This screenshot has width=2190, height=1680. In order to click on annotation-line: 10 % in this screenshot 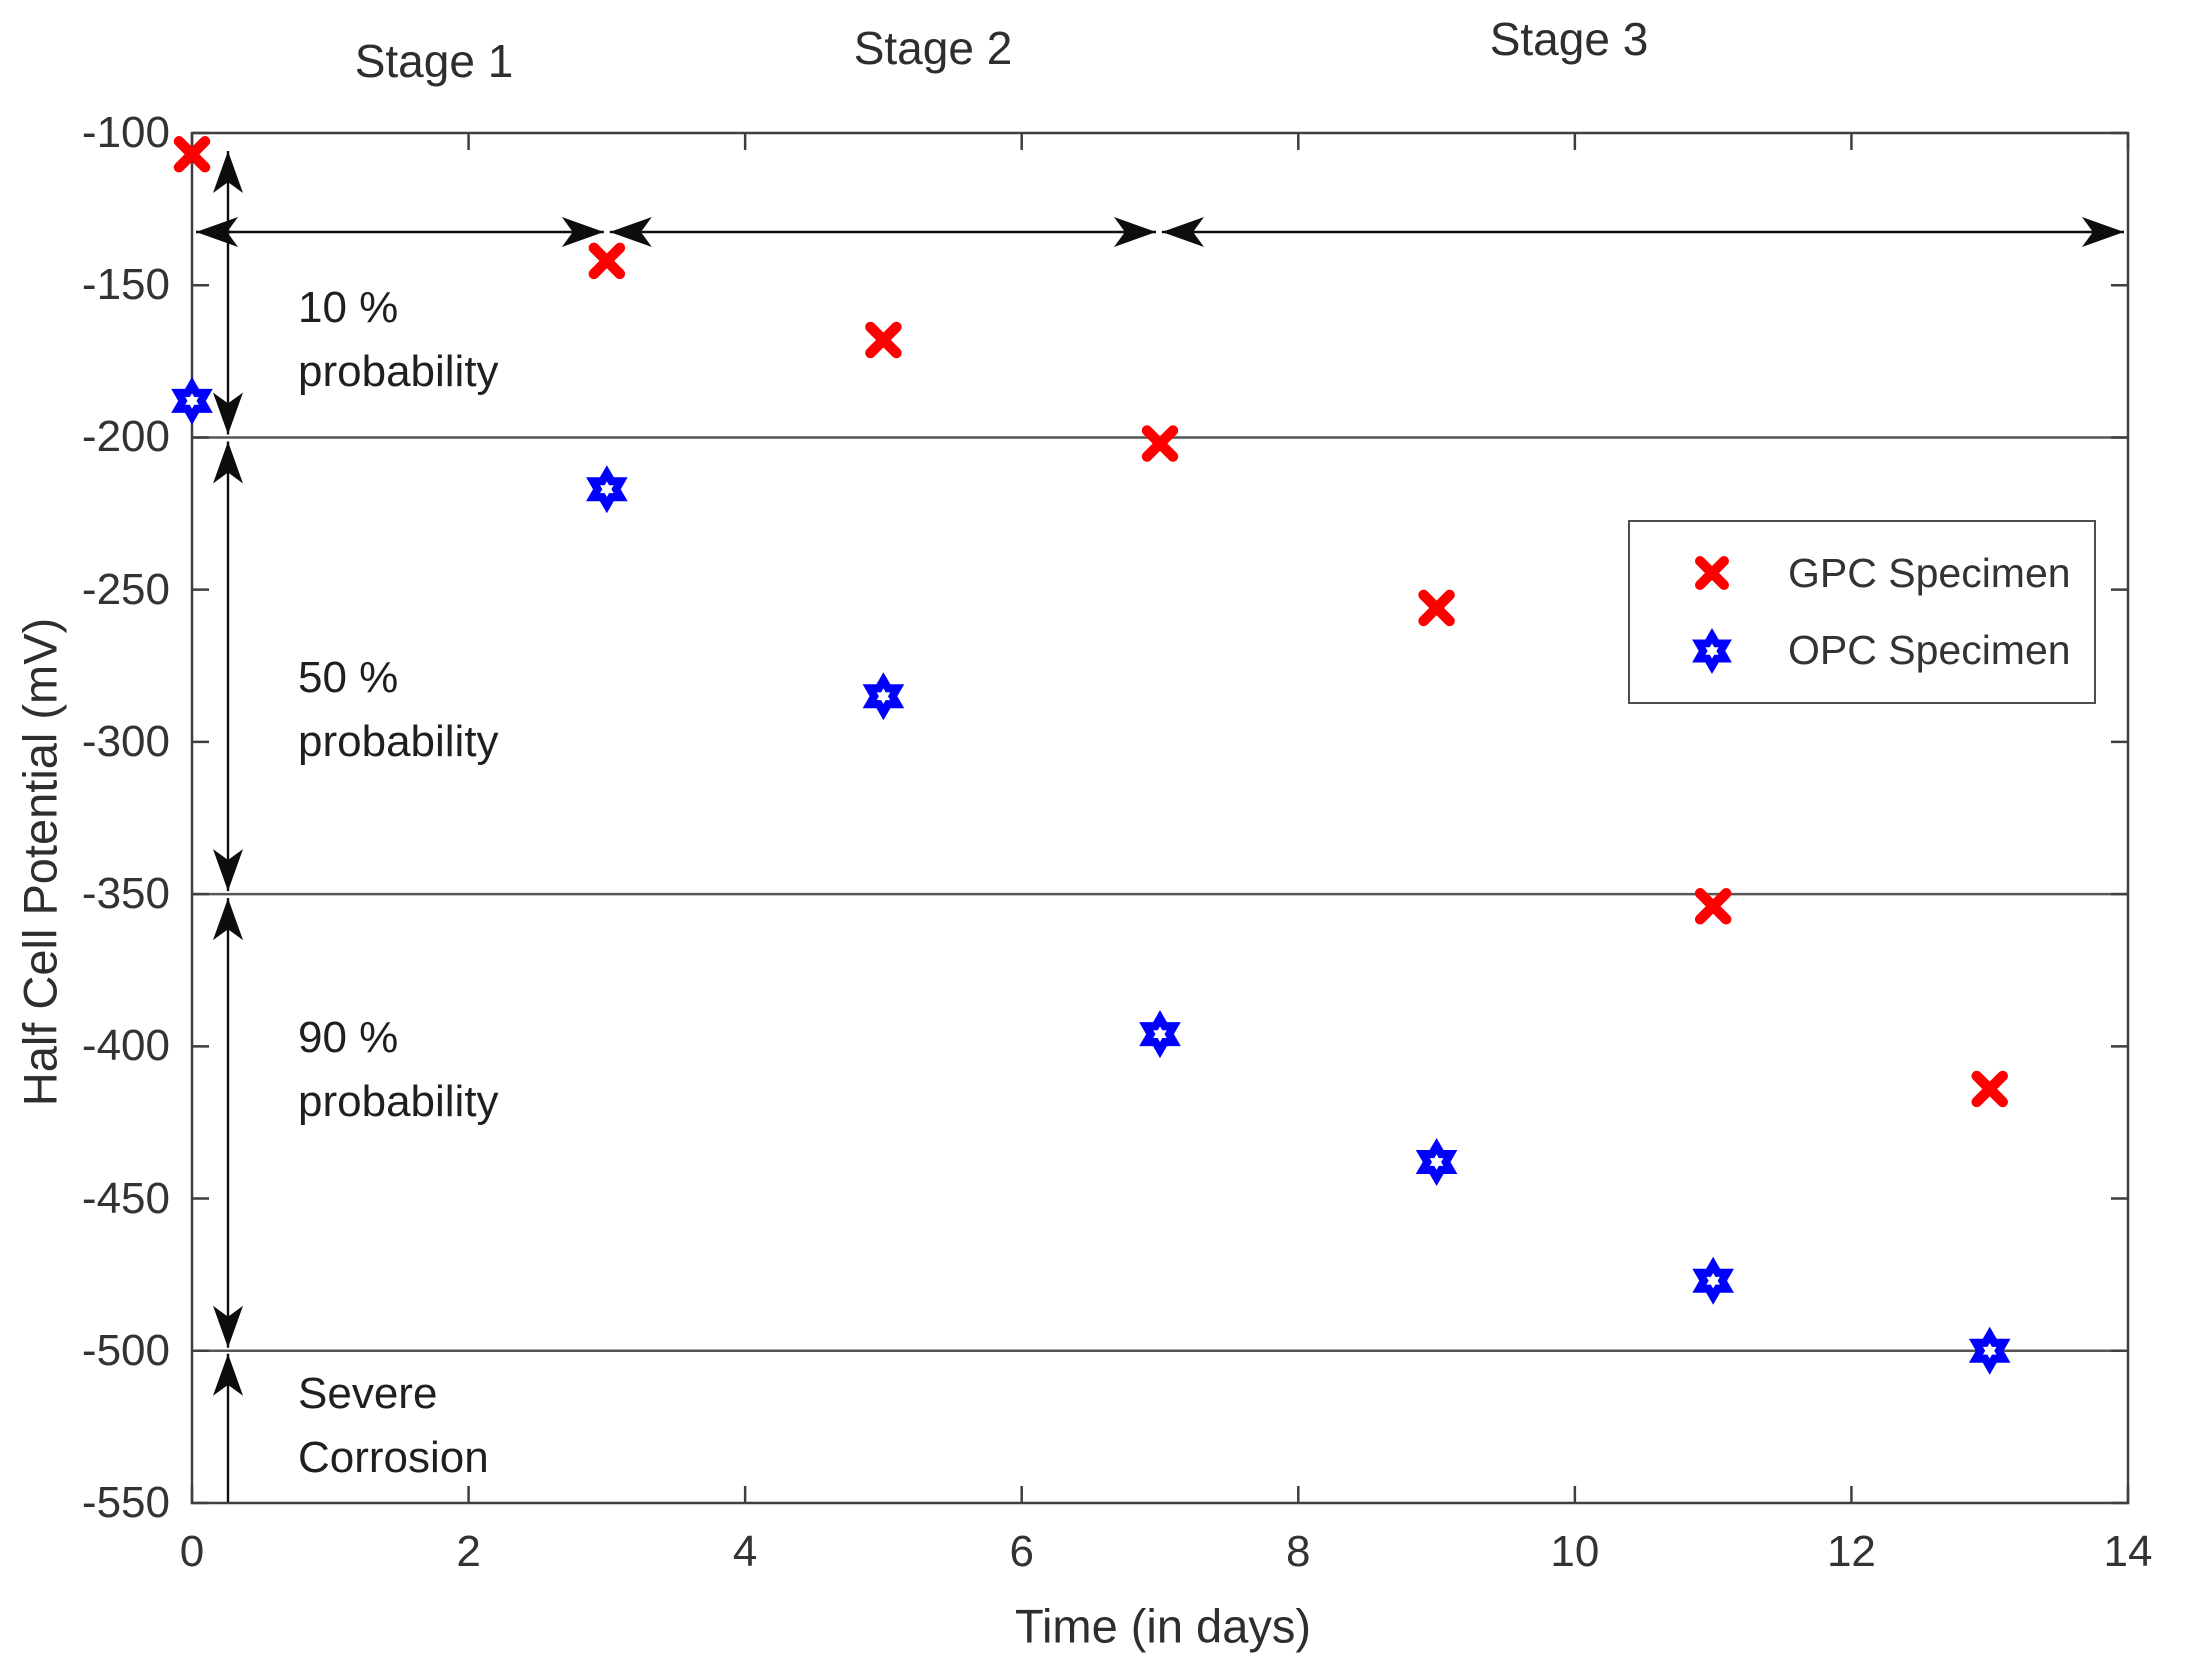, I will do `click(348, 307)`.